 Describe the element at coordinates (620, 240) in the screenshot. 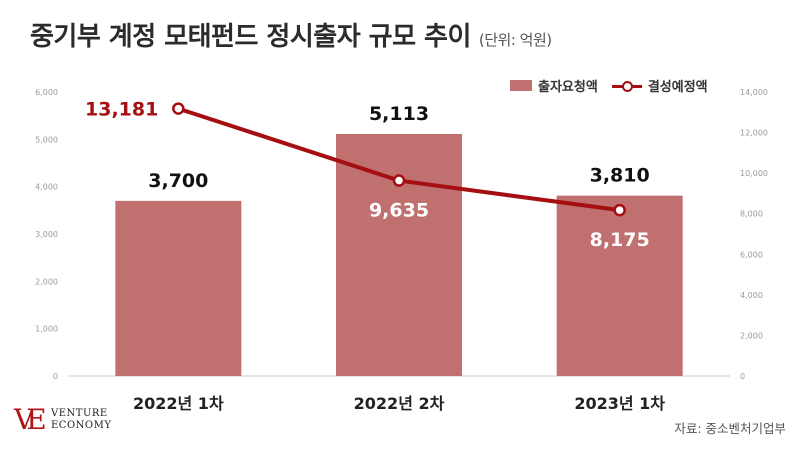

I see `line-value-label: 8,175` at that location.